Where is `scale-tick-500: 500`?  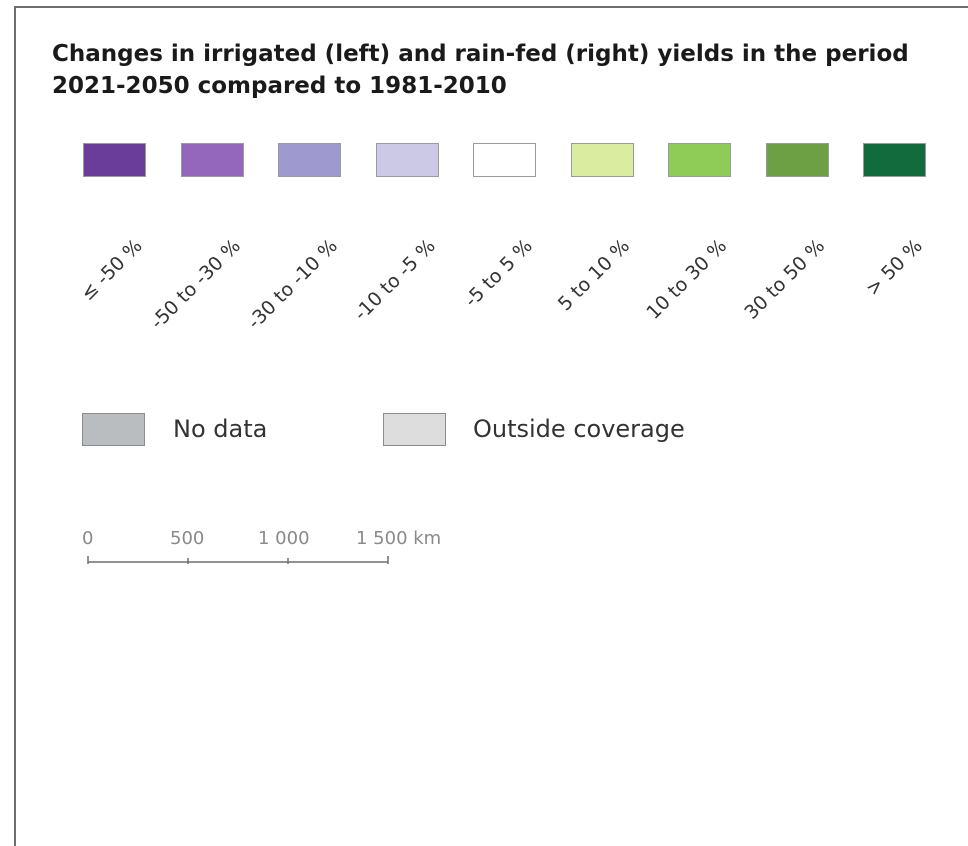 scale-tick-500: 500 is located at coordinates (187, 538).